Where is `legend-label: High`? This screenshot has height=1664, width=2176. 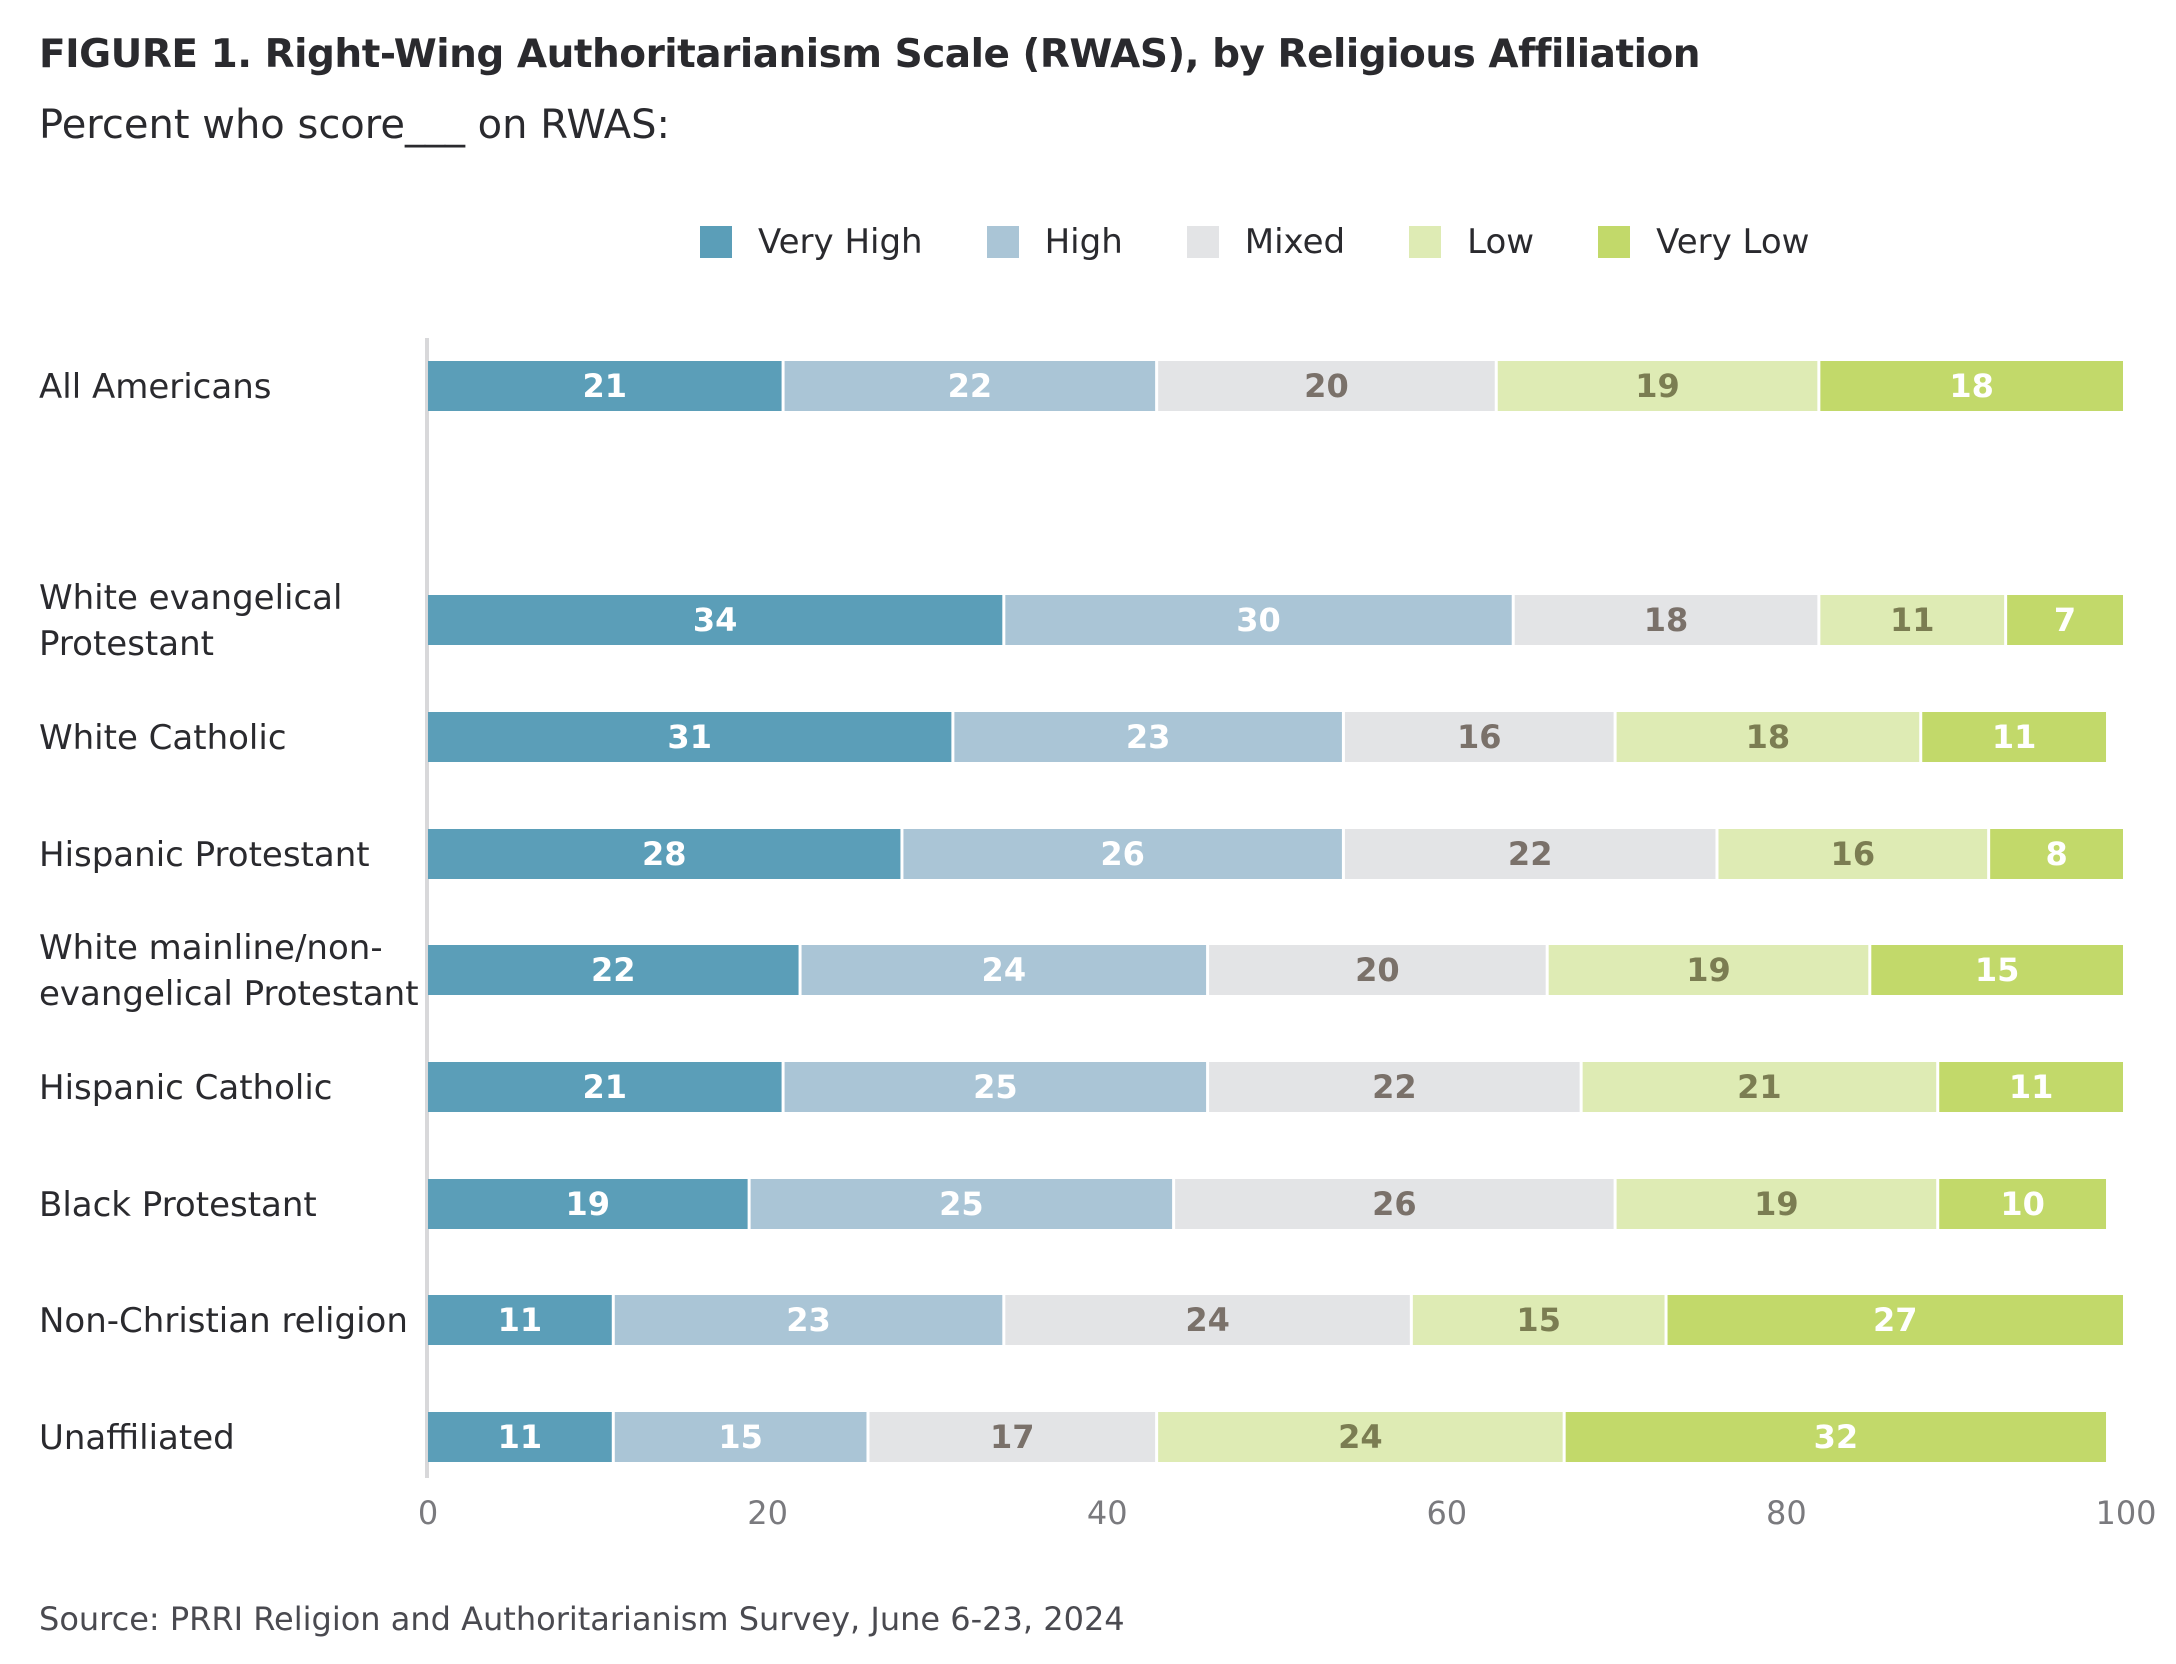
legend-label: High is located at coordinates (1083, 242).